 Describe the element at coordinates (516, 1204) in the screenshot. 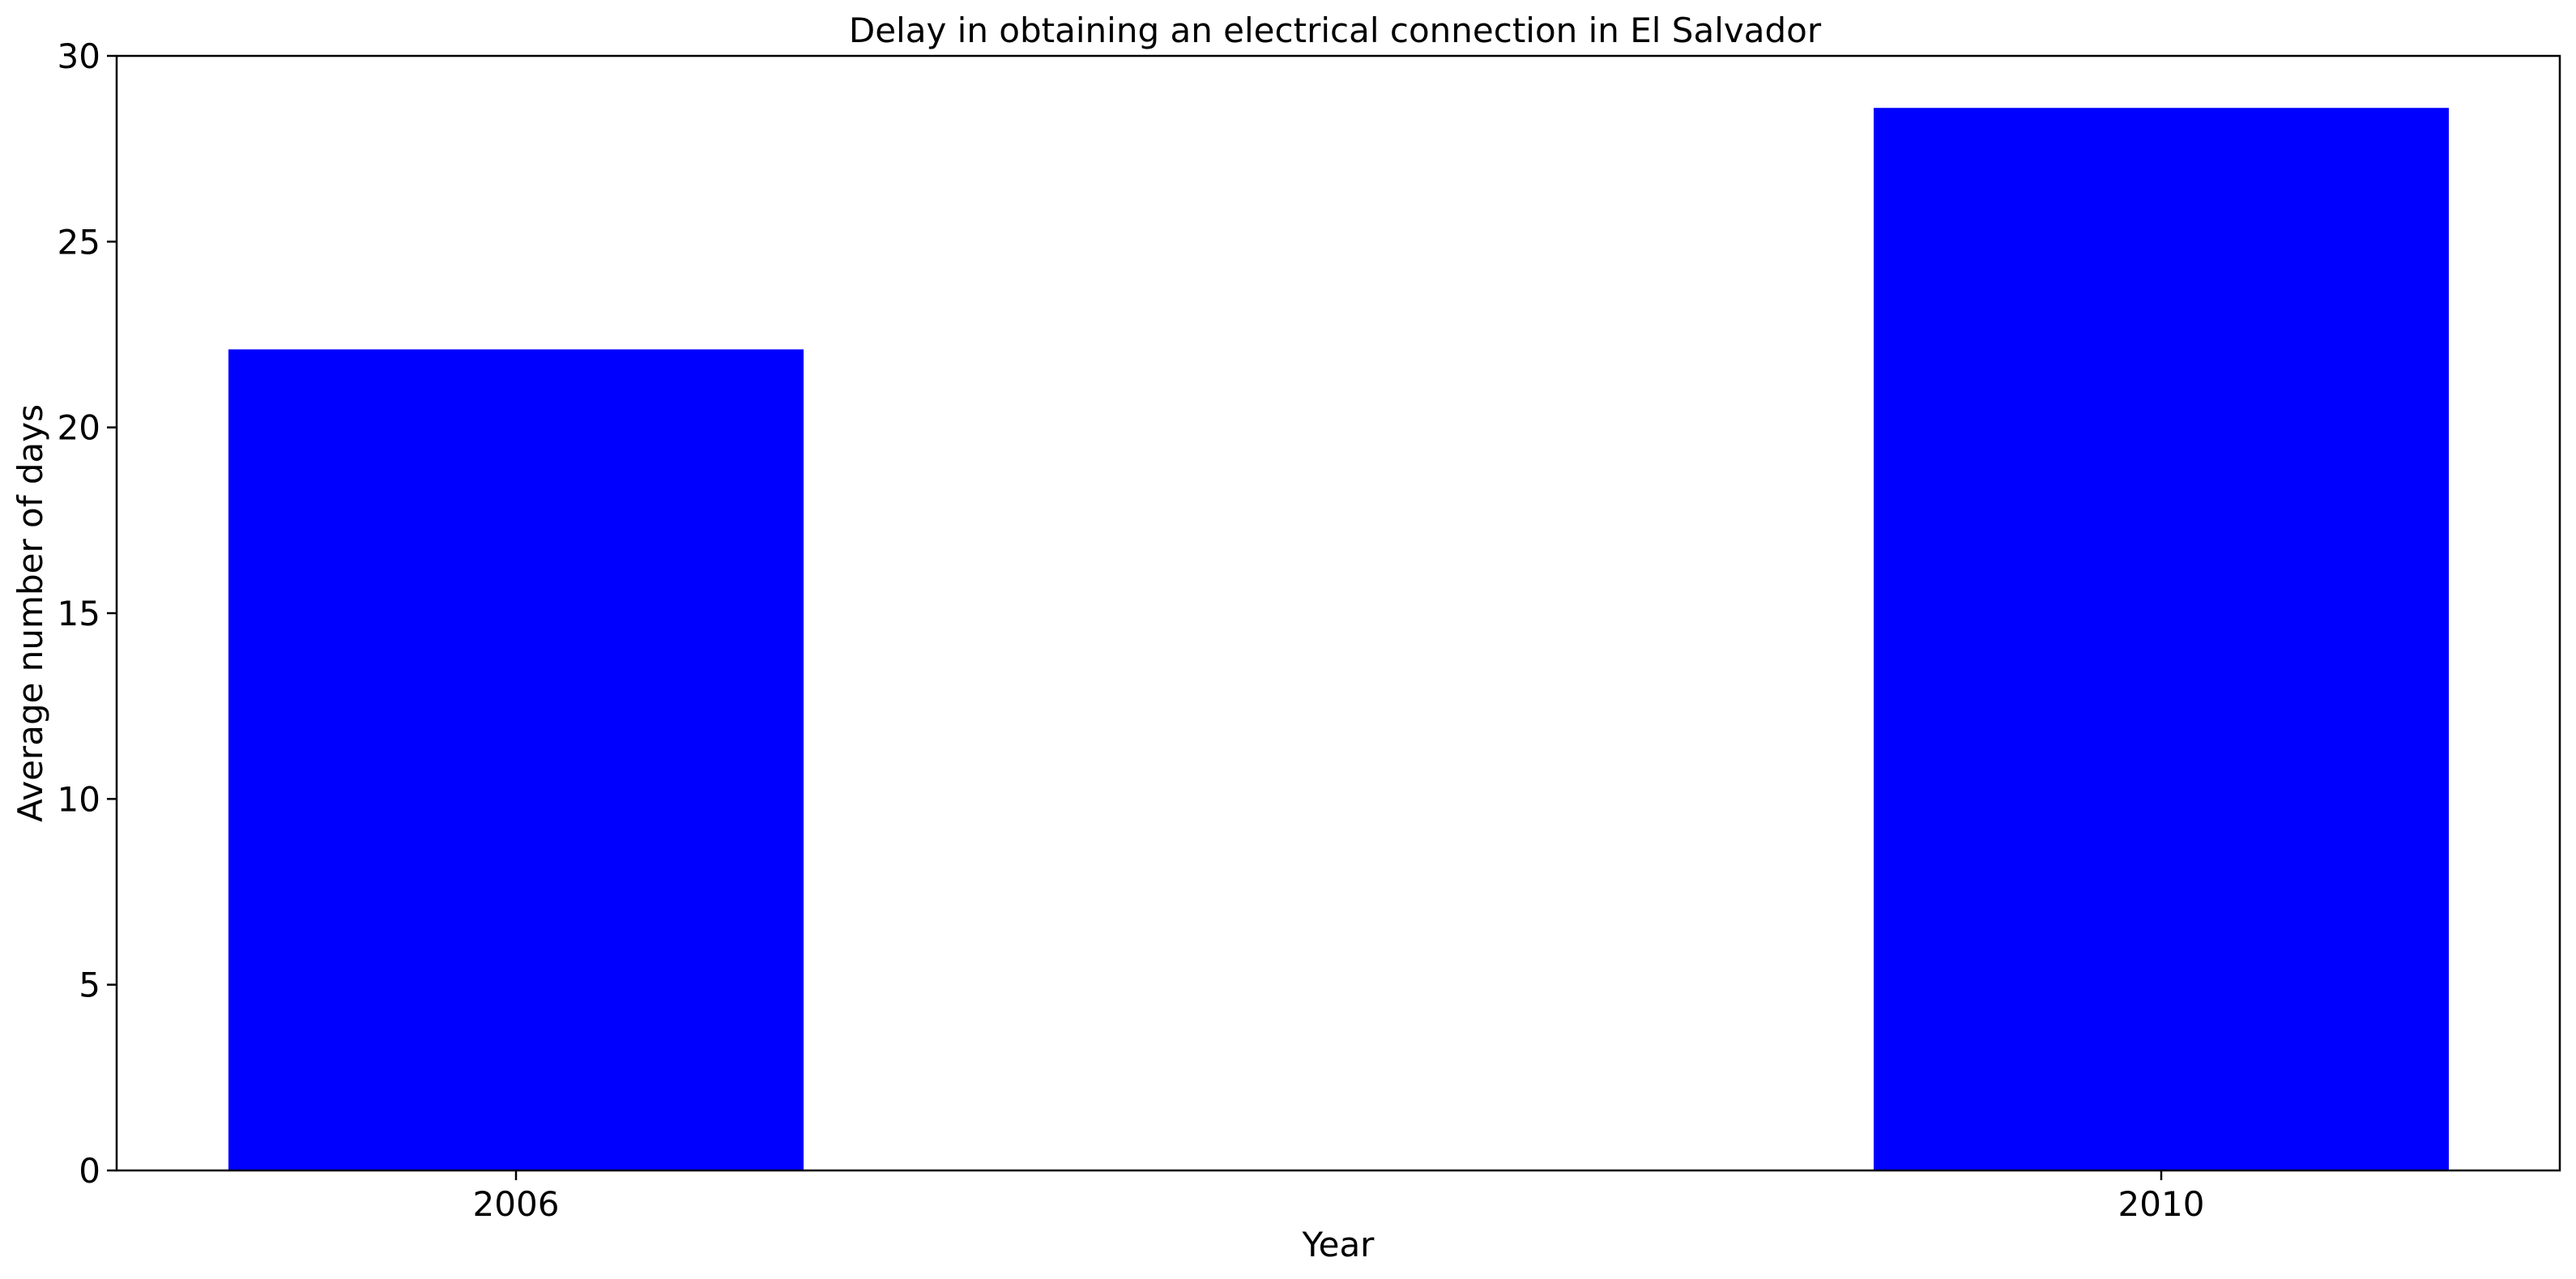

I see `x-tick-label: 2006` at that location.